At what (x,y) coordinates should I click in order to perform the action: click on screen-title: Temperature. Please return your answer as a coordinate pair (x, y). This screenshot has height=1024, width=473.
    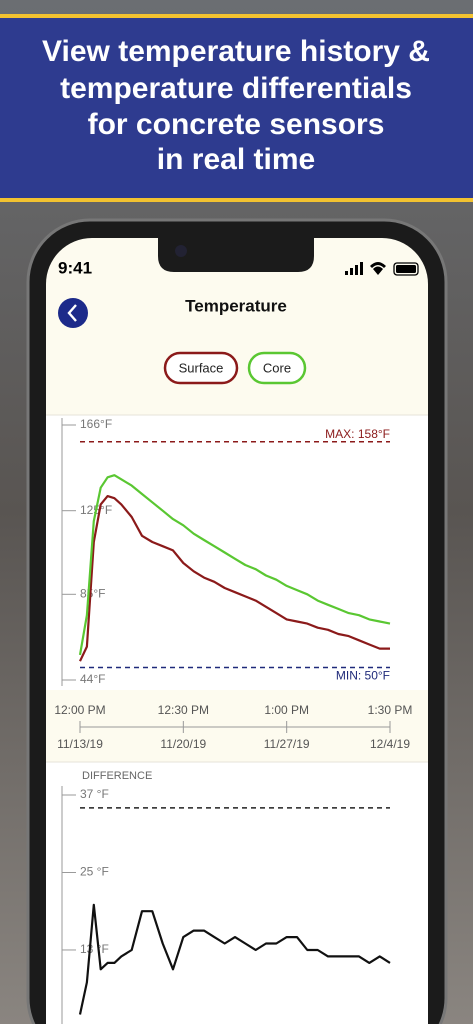
    Looking at the image, I should click on (236, 305).